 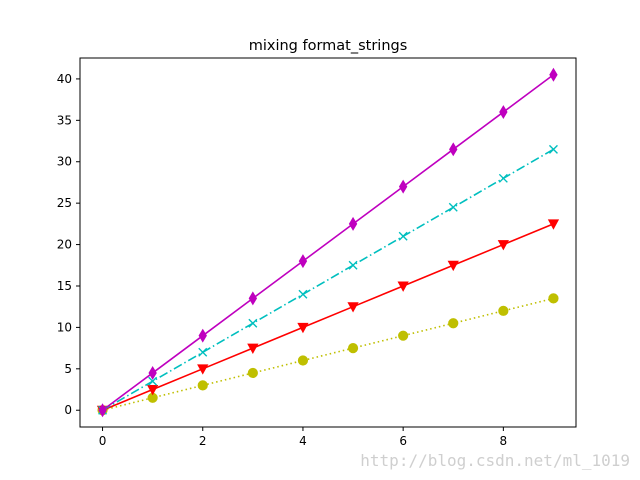 I want to click on y-tick-label: 5, so click(x=68, y=369).